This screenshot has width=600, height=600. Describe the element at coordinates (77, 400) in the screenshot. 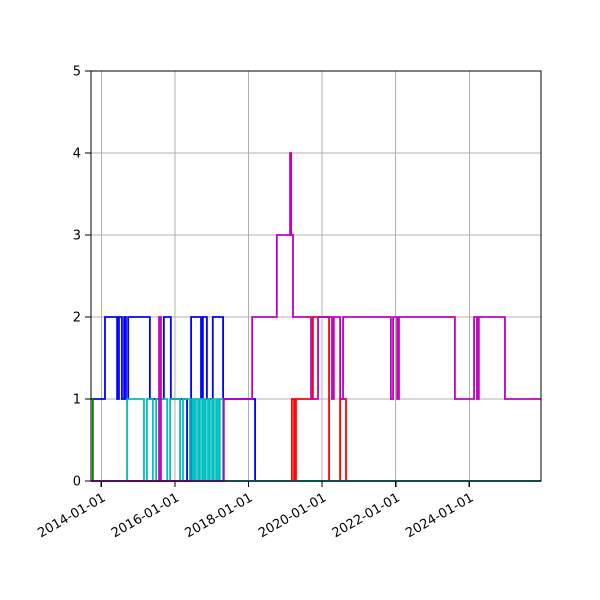

I see `y-tick-label: 1` at that location.